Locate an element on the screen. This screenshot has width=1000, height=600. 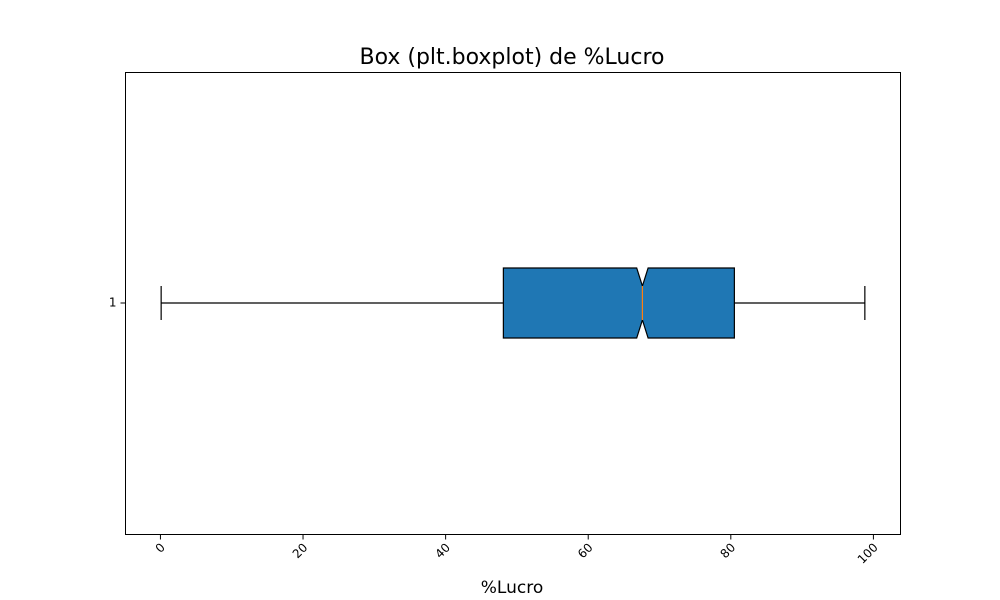
x-tick-label: 40 is located at coordinates (442, 550).